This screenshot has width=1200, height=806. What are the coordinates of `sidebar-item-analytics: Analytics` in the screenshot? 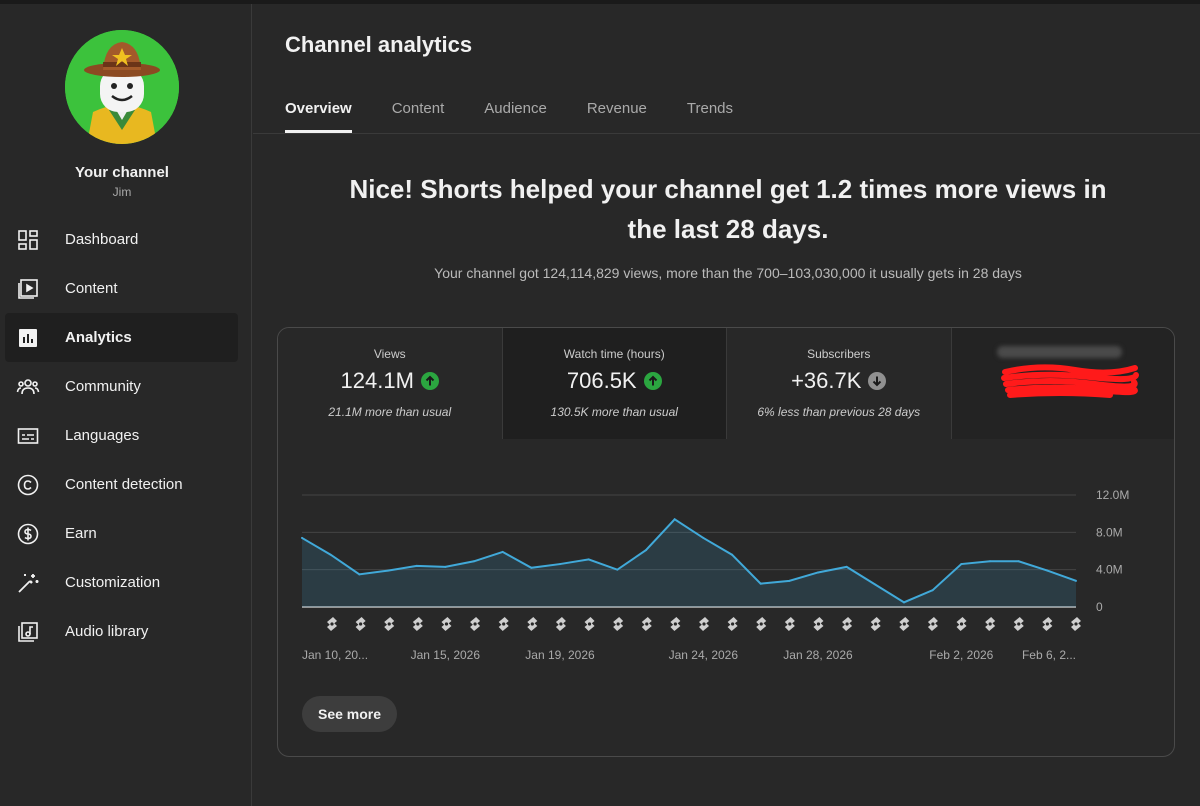 It's located at (121, 337).